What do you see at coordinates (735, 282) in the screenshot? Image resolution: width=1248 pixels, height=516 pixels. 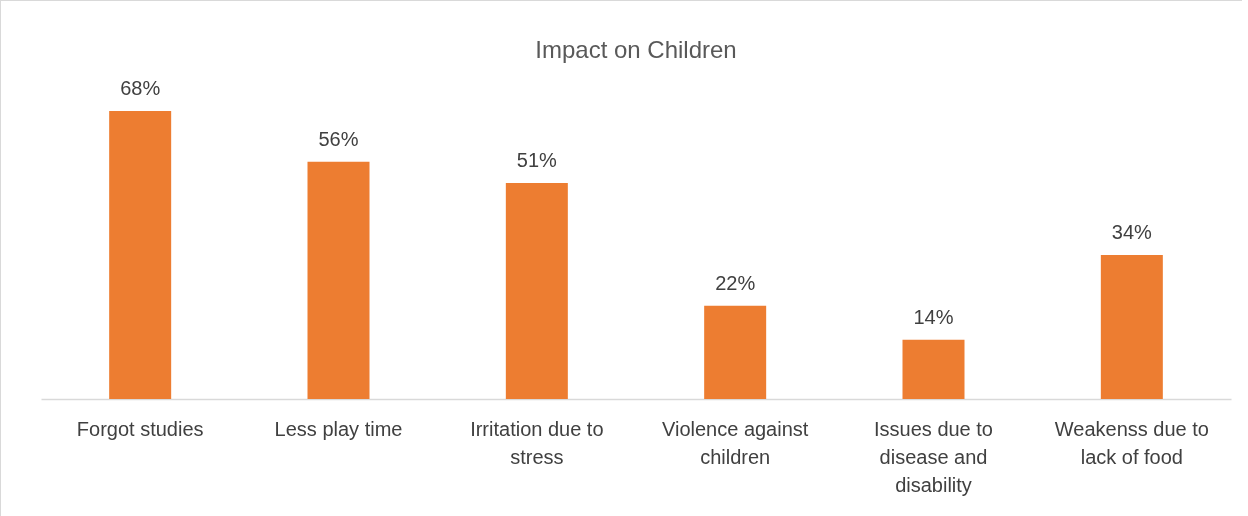 I see `data-label: 22%` at bounding box center [735, 282].